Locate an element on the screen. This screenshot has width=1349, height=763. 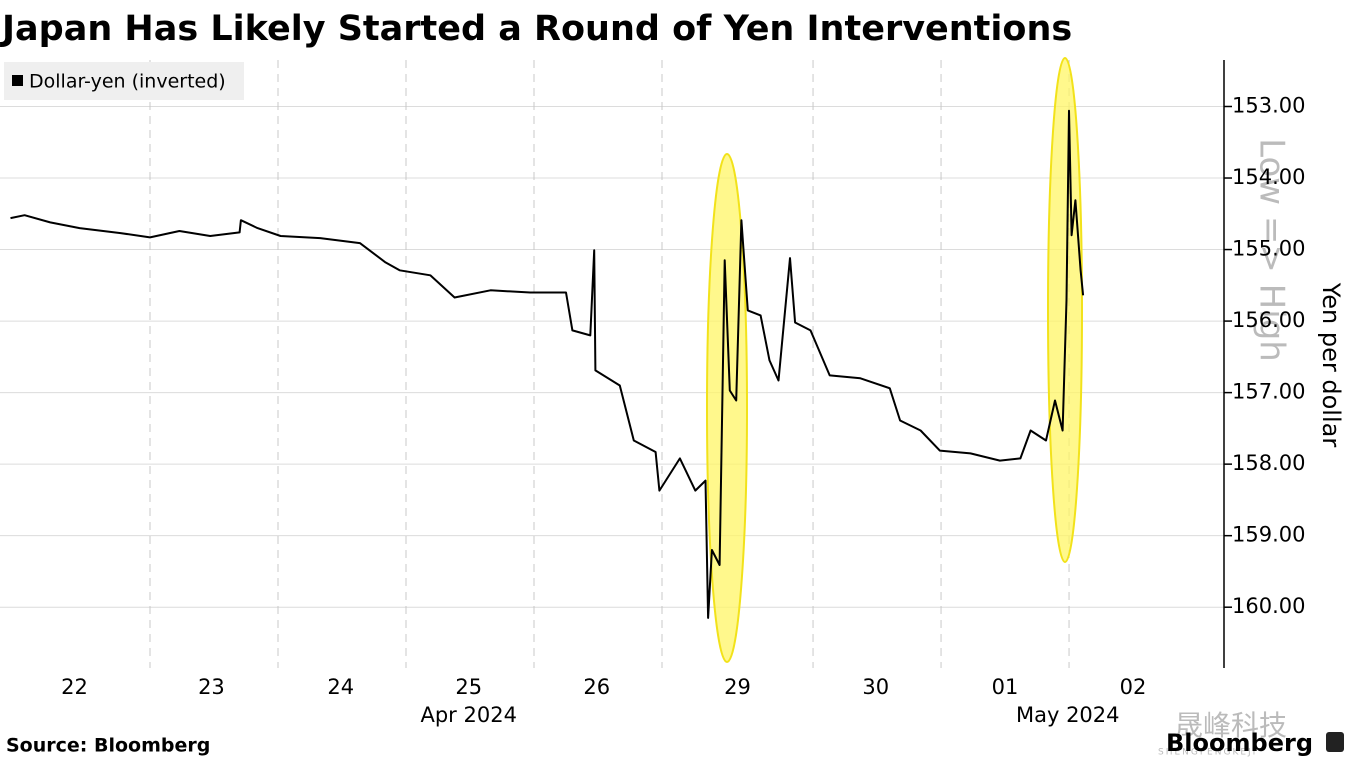
y-tick-label: 156.00 is located at coordinates (1268, 320).